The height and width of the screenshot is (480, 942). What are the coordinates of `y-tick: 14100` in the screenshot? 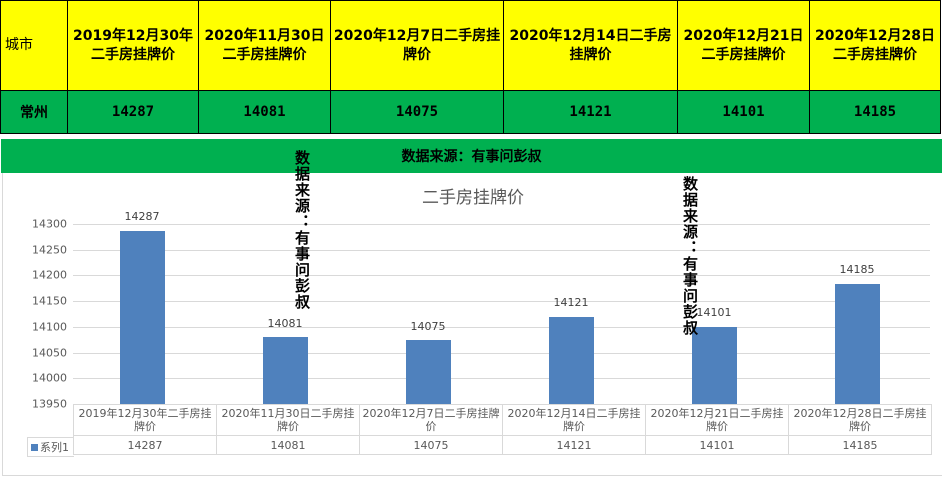 It's located at (49, 327).